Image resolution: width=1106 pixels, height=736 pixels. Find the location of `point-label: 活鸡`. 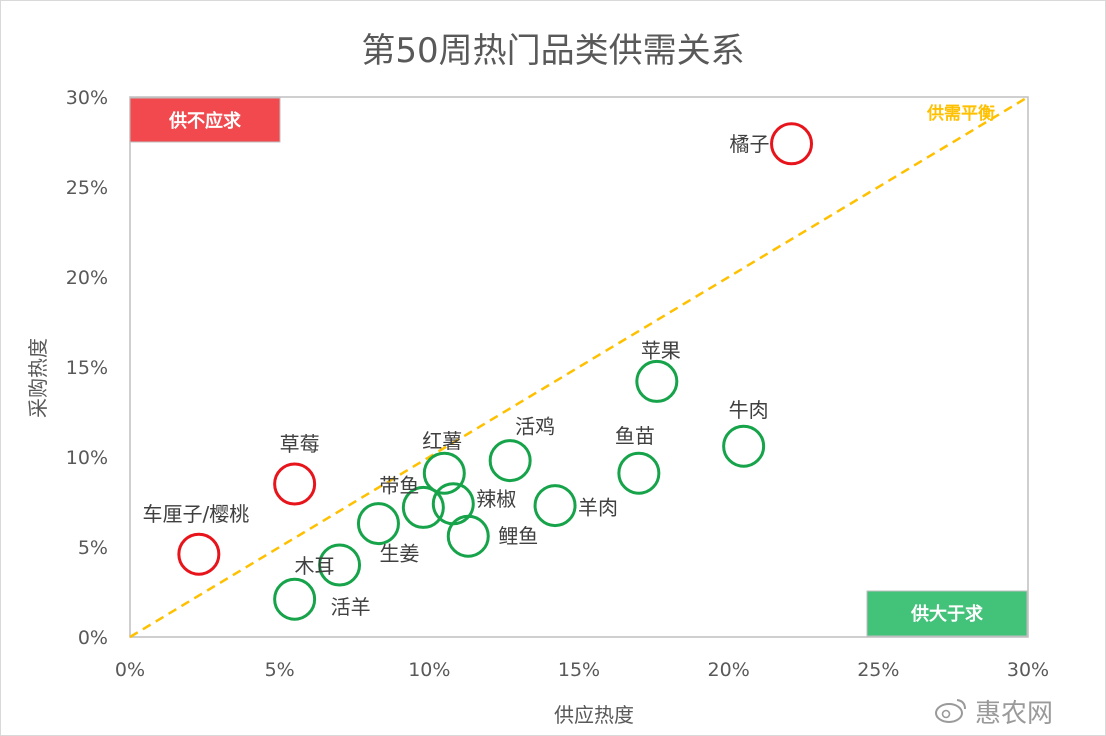

point-label: 活鸡 is located at coordinates (535, 427).